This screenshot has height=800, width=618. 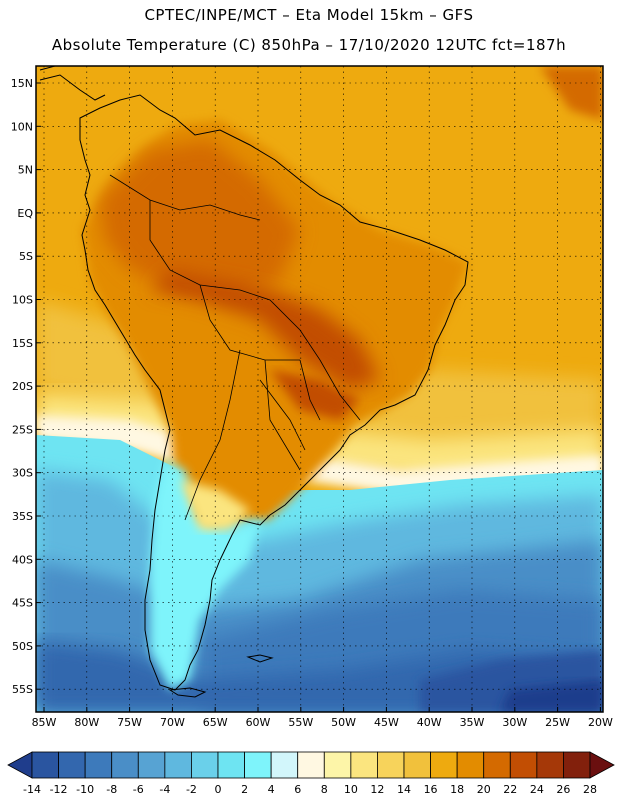 I want to click on longitude-label: 60W, so click(x=258, y=722).